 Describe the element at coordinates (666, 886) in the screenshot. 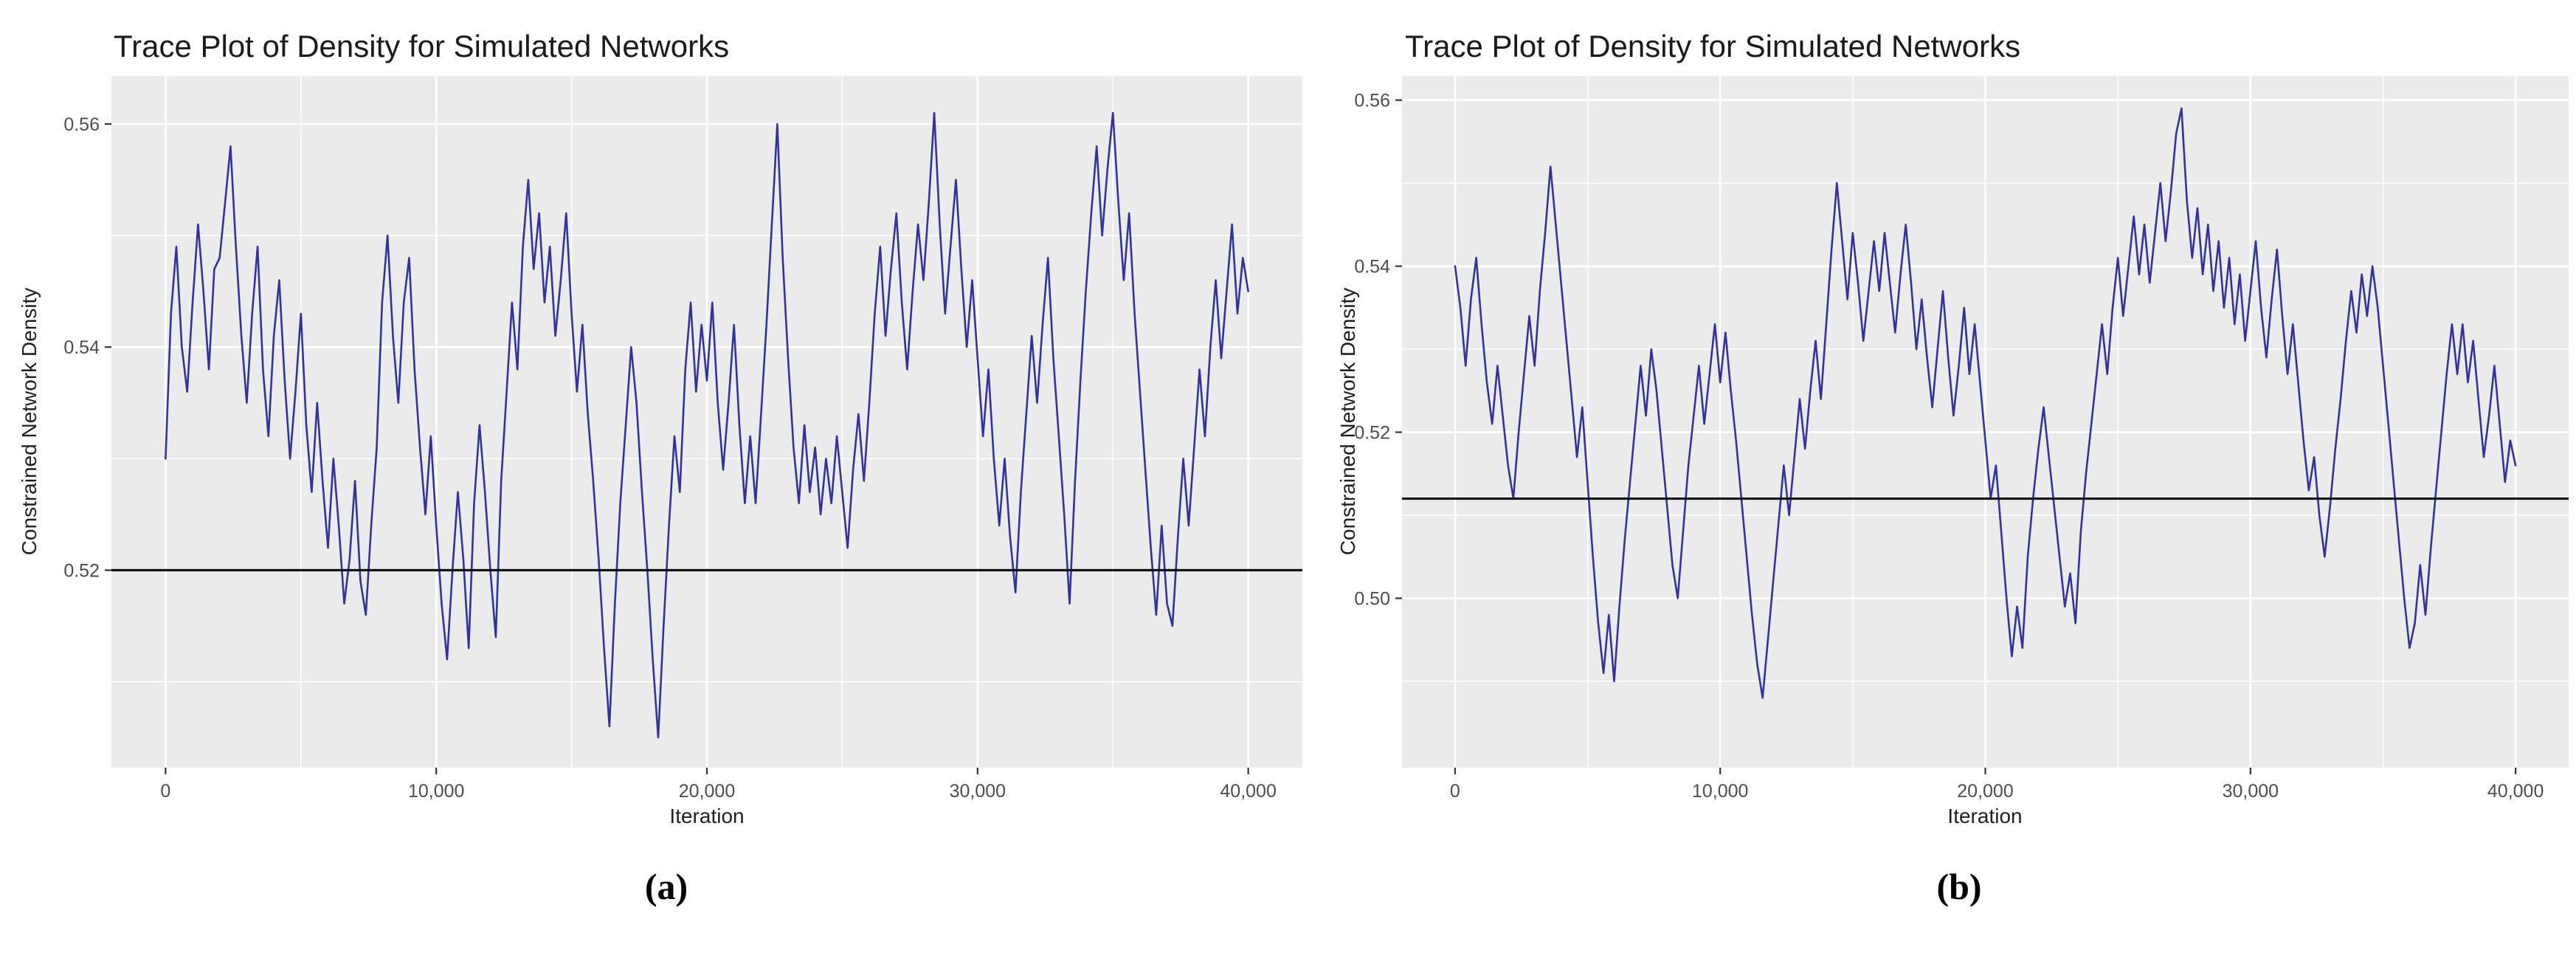

I see `subfigure-caption-a: (a)` at that location.